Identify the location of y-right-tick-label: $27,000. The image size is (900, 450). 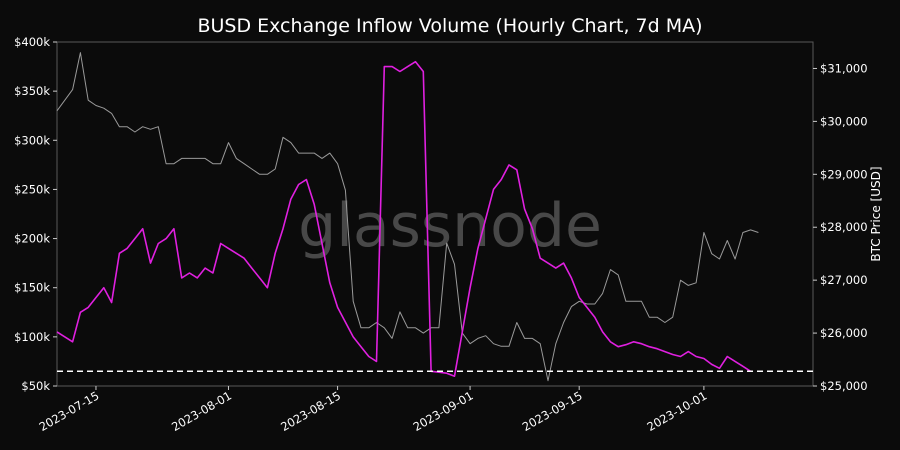
(844, 280).